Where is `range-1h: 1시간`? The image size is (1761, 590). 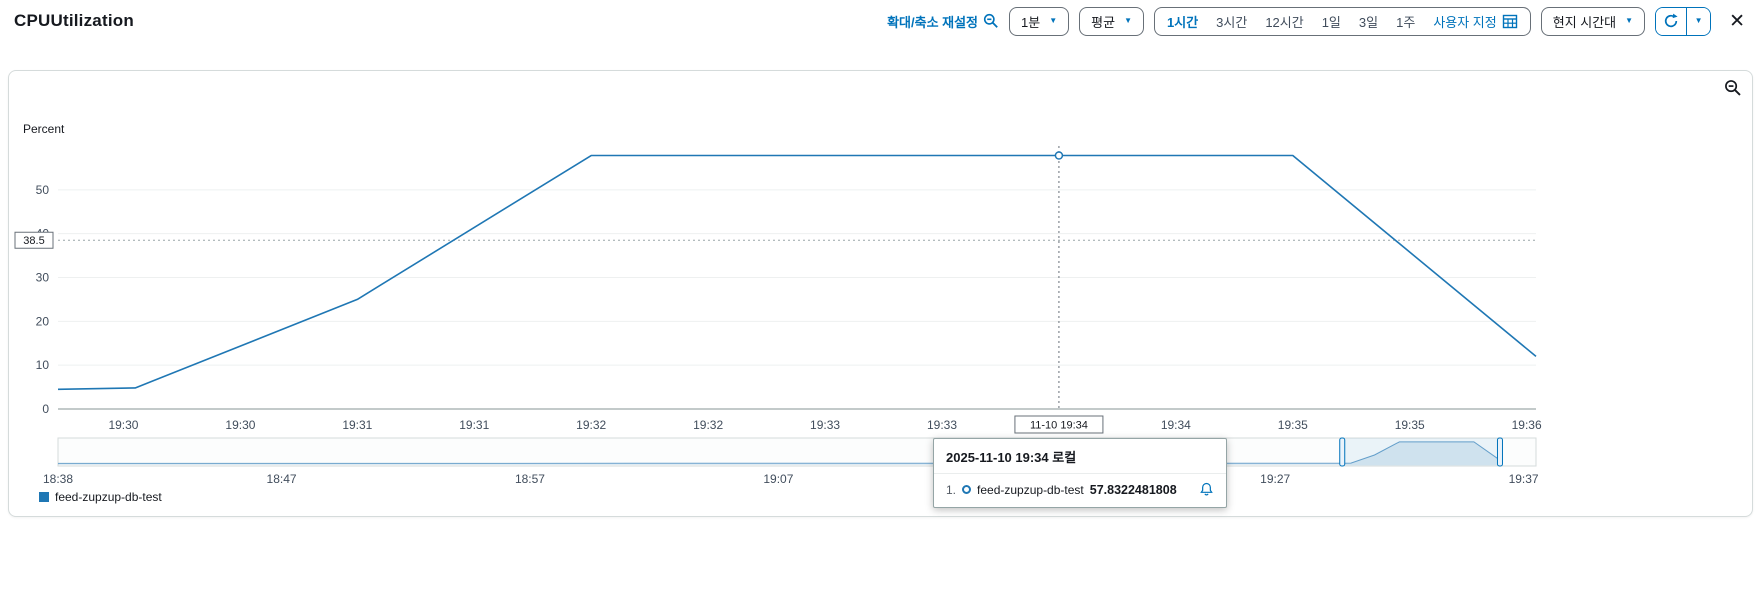 range-1h: 1시간 is located at coordinates (1182, 21).